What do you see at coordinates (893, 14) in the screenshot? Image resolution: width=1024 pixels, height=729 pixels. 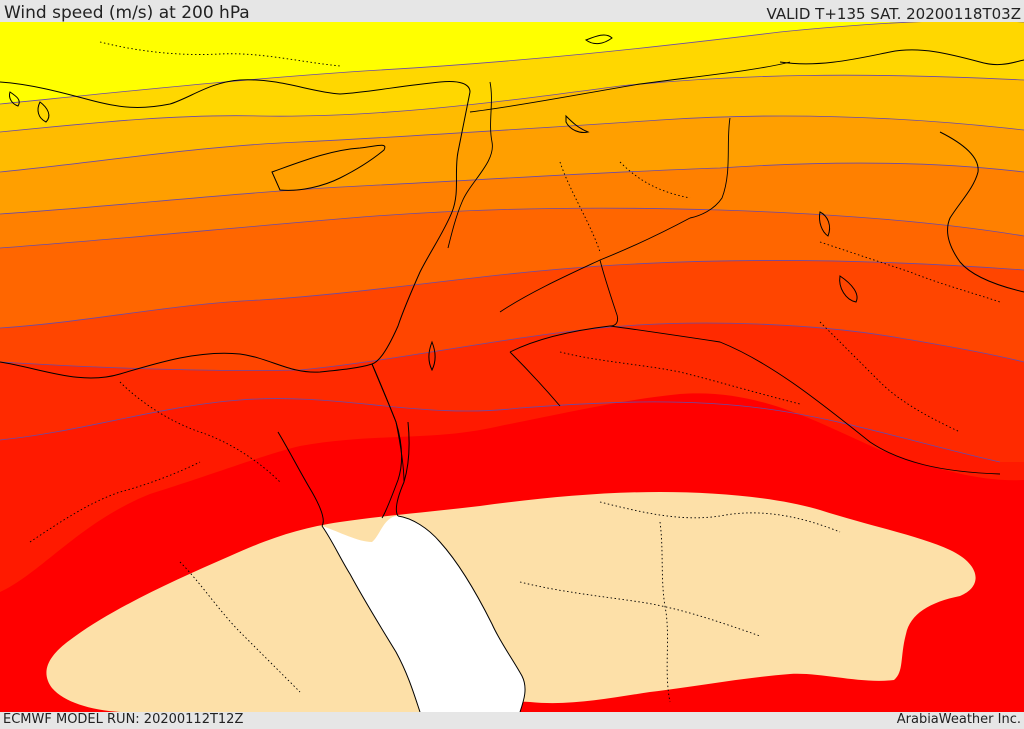 I see `valid-time-label: VALID T+135 SAT. 20200118T03Z` at bounding box center [893, 14].